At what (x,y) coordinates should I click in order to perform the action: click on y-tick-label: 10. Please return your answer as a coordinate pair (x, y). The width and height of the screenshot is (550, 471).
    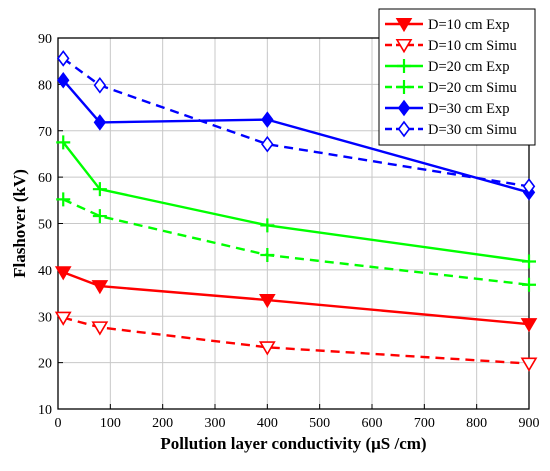
    Looking at the image, I should click on (45, 410).